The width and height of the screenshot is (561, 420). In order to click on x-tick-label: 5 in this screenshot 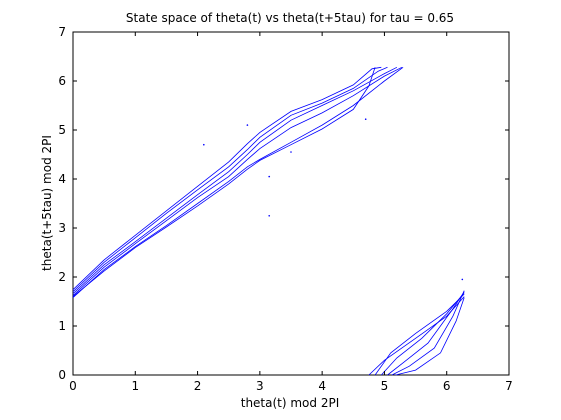, I will do `click(385, 386)`.